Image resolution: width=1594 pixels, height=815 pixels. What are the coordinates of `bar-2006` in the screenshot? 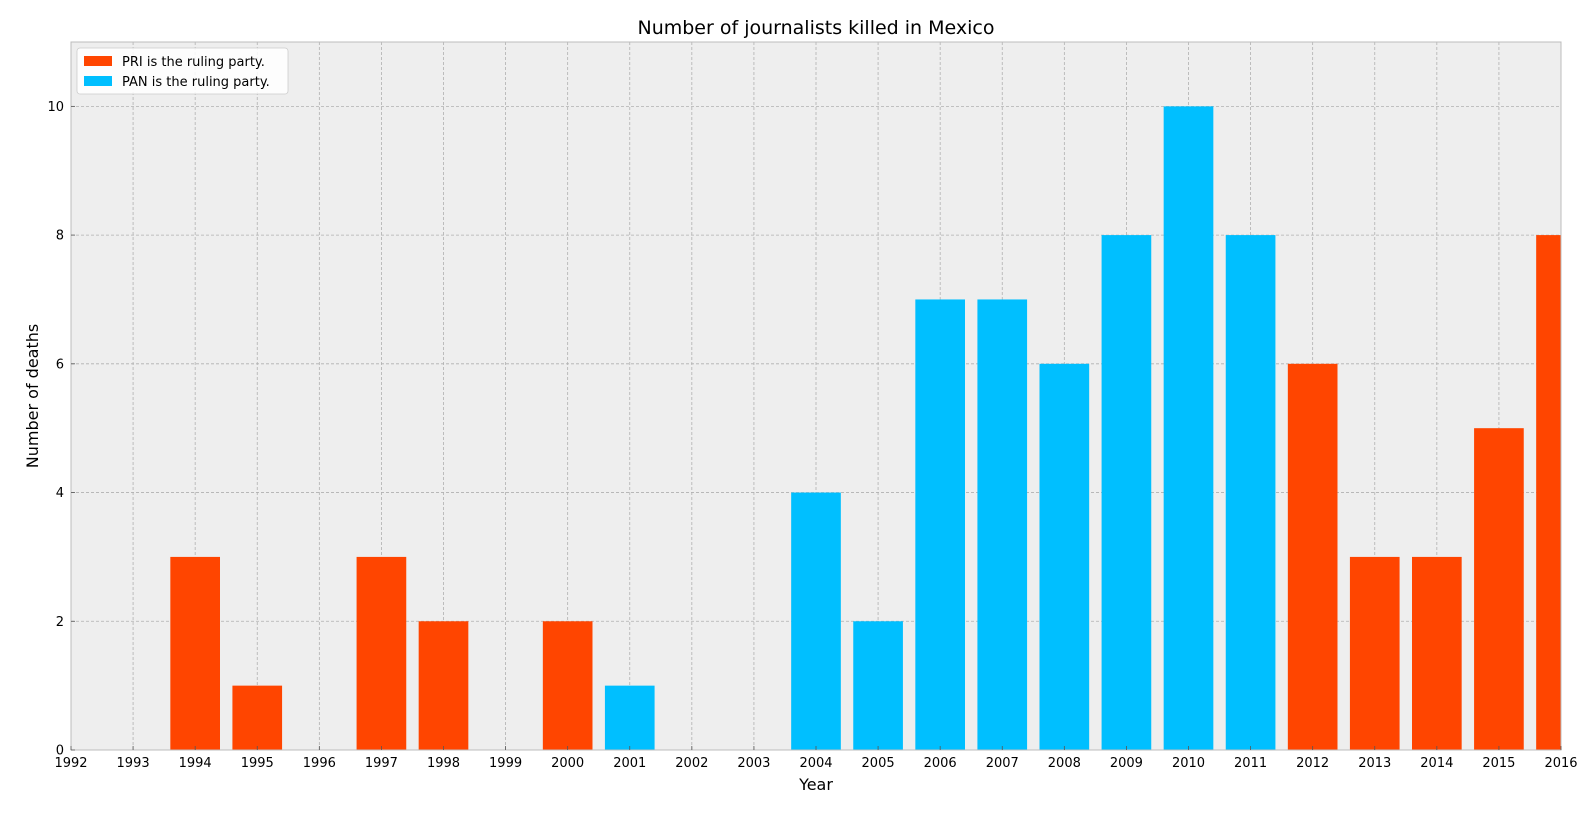 It's located at (940, 524).